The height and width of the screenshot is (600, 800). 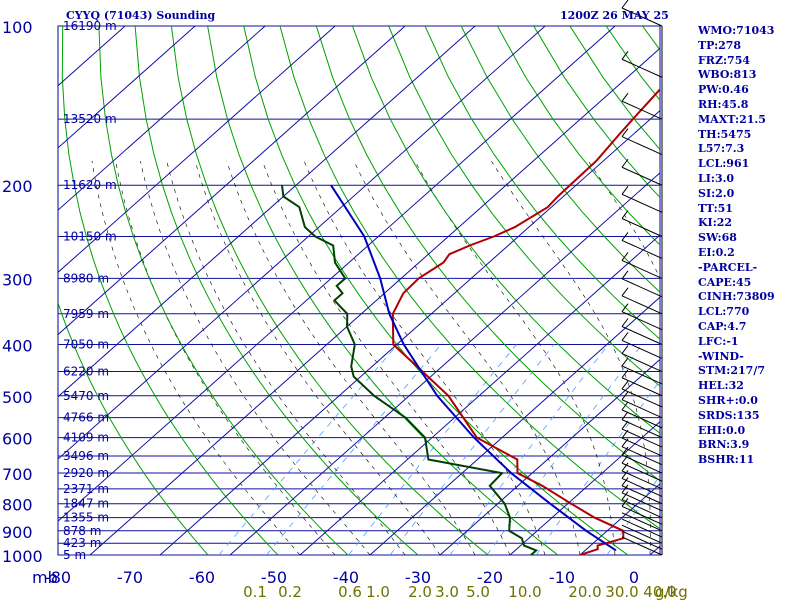 I want to click on index-item: HEL:32, so click(x=721, y=386).